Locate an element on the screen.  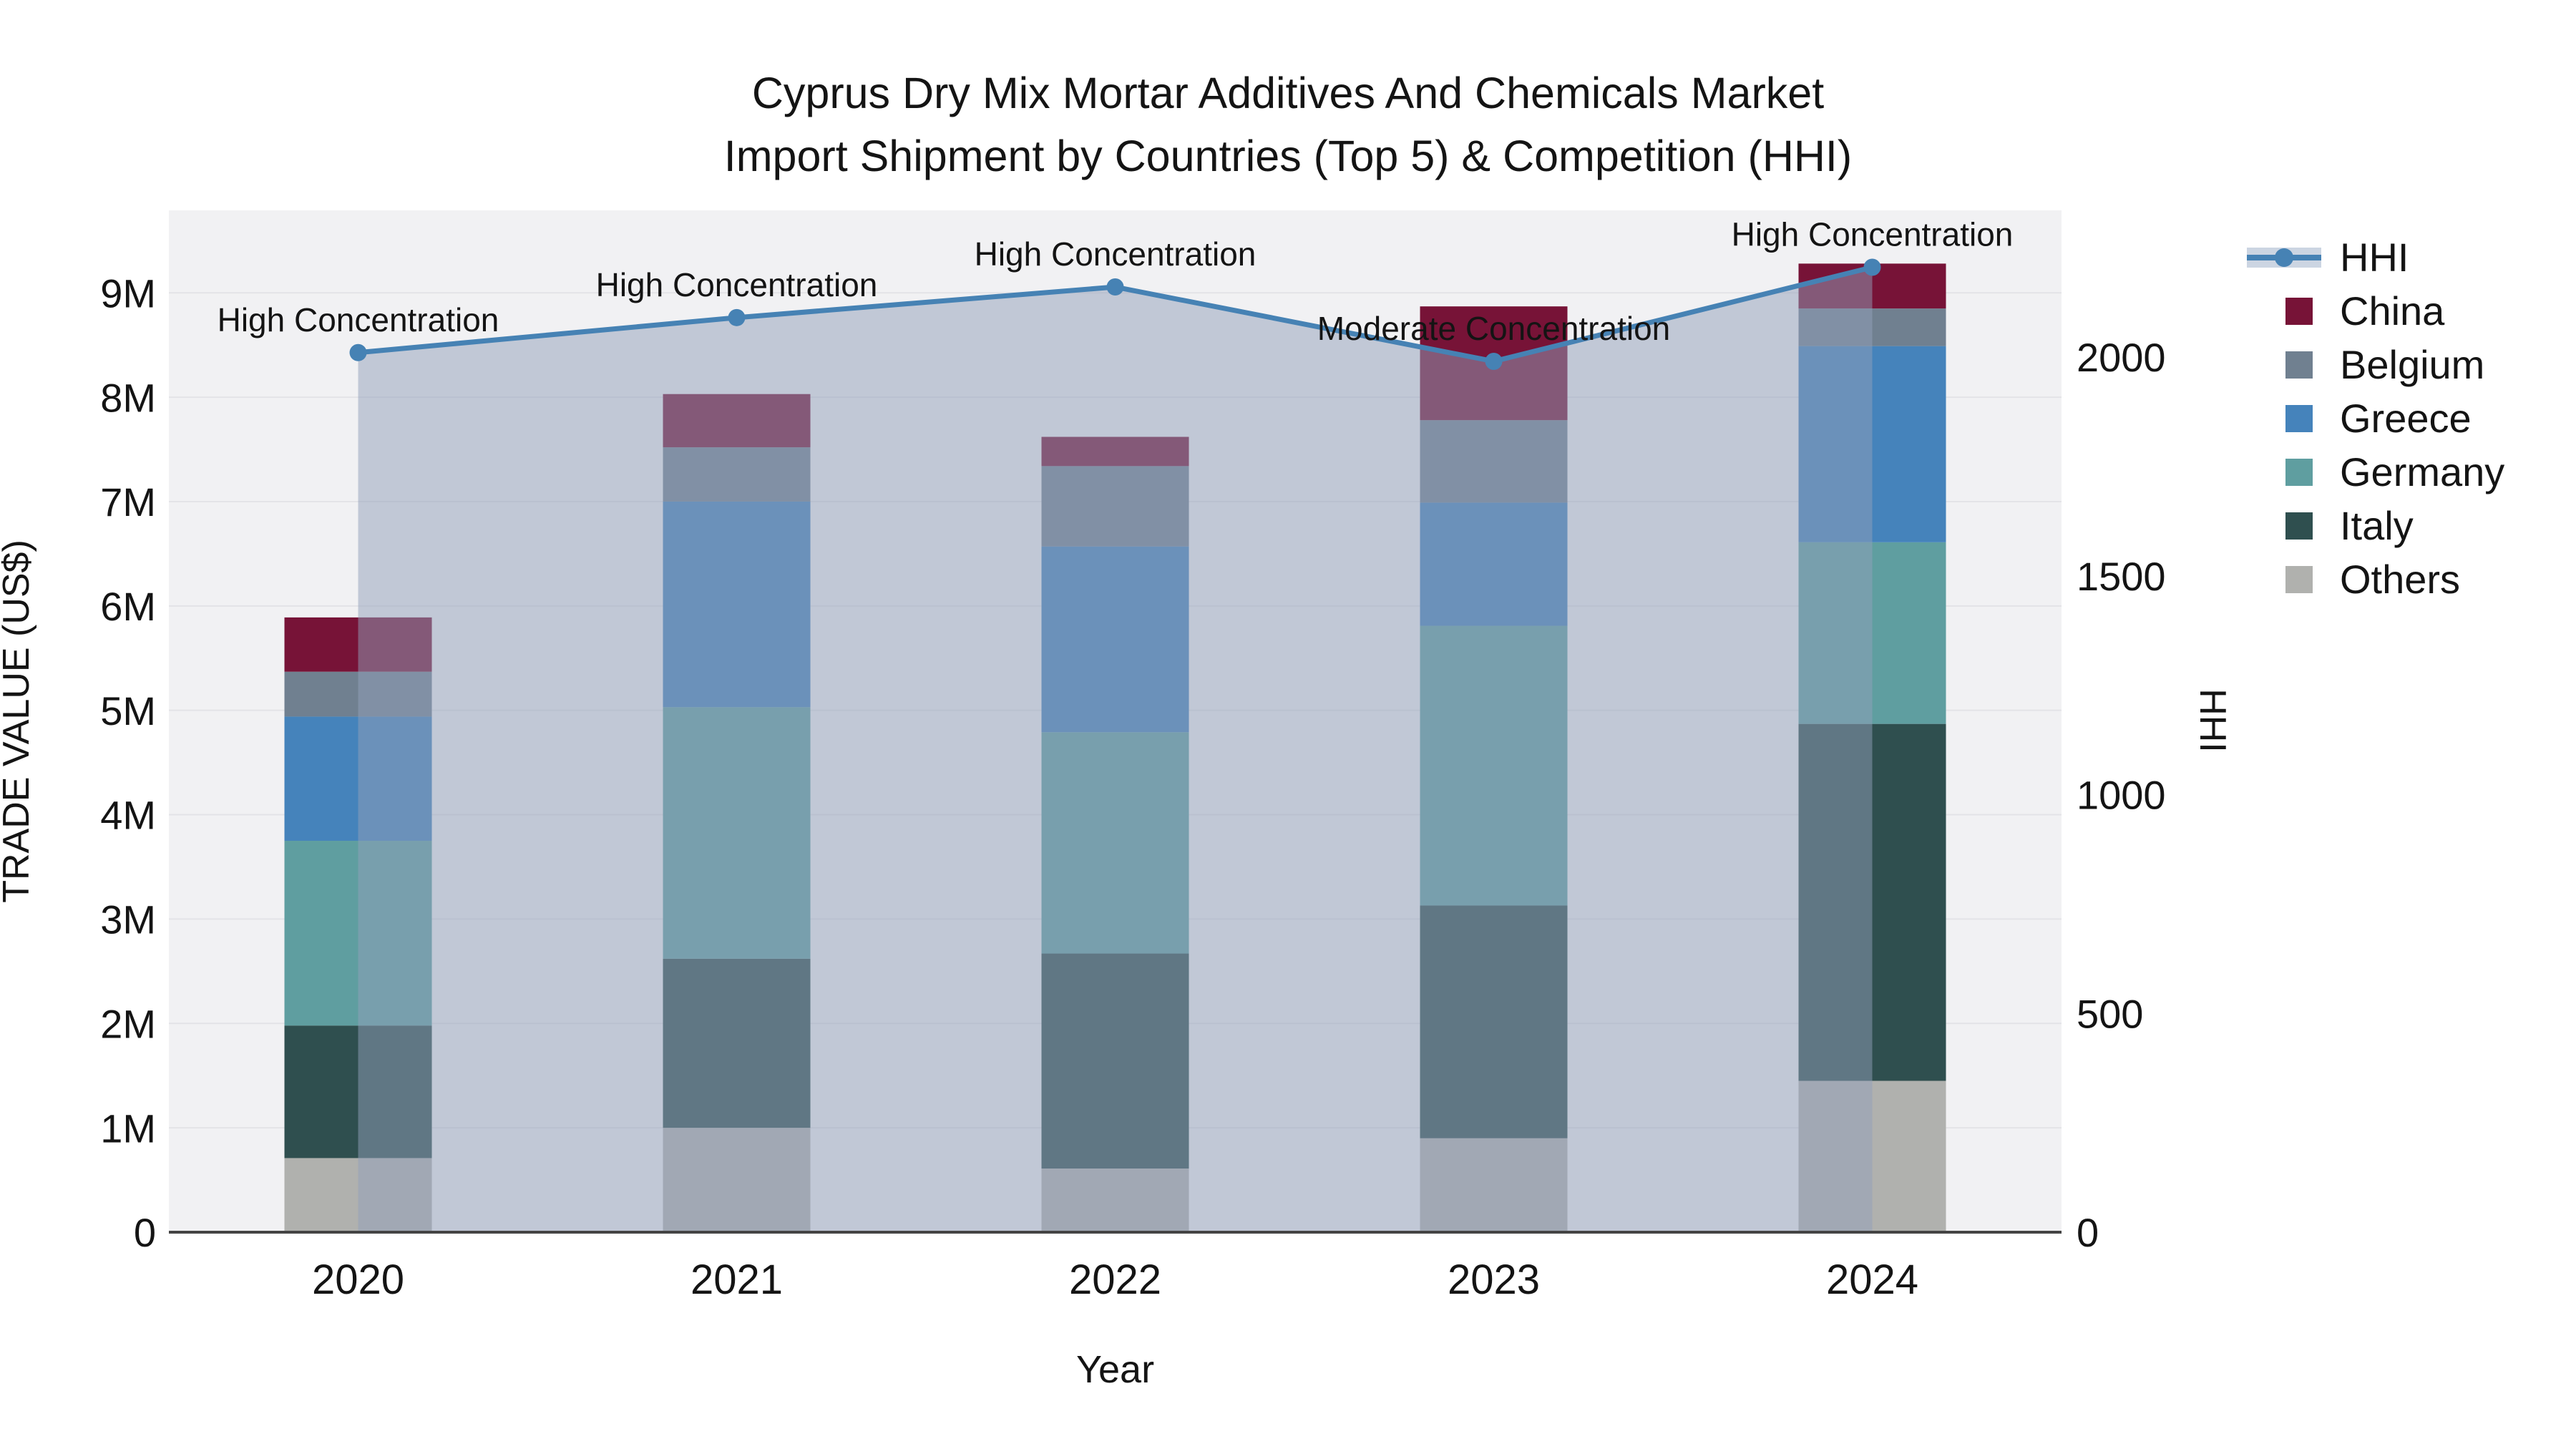
annotation-2023: Moderate Concentration is located at coordinates (1494, 328).